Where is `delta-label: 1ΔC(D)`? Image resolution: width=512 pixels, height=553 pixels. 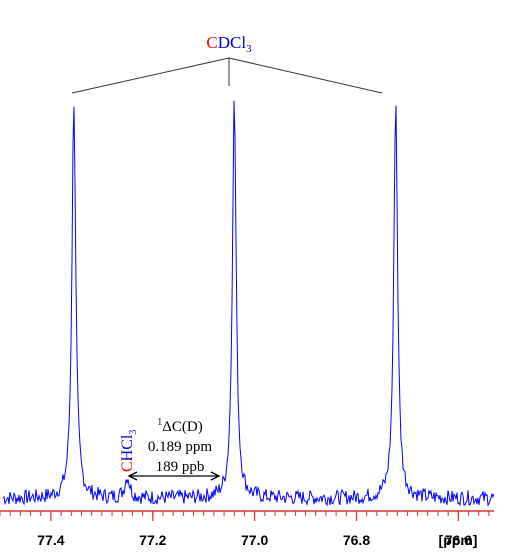 delta-label: 1ΔC(D) is located at coordinates (179, 426).